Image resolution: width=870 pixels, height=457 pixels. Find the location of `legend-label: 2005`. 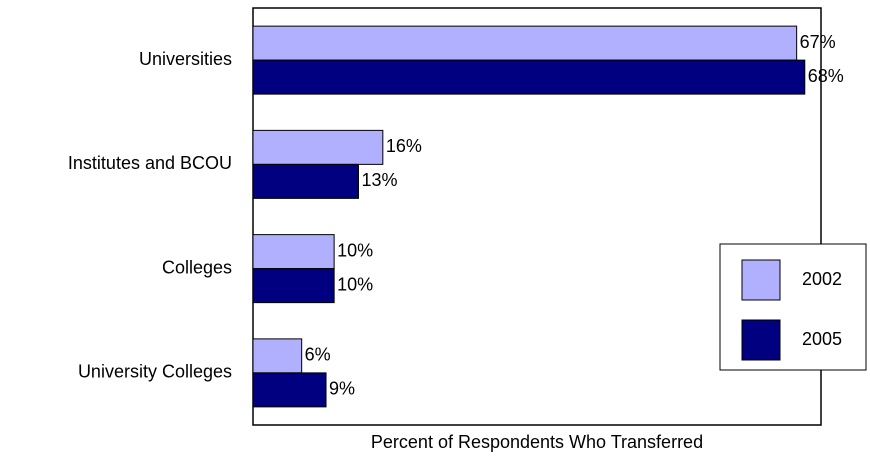

legend-label: 2005 is located at coordinates (822, 339).